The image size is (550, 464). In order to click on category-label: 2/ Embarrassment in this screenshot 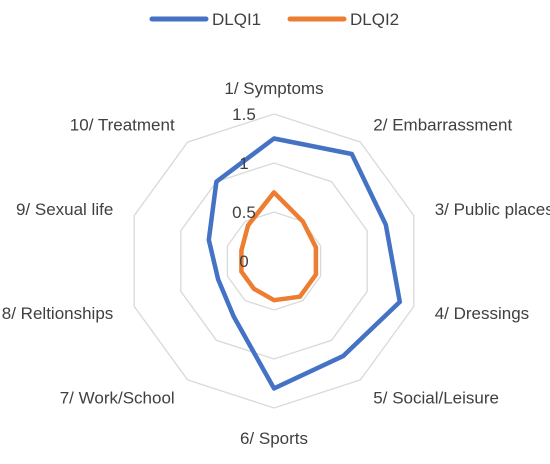, I will do `click(442, 124)`.